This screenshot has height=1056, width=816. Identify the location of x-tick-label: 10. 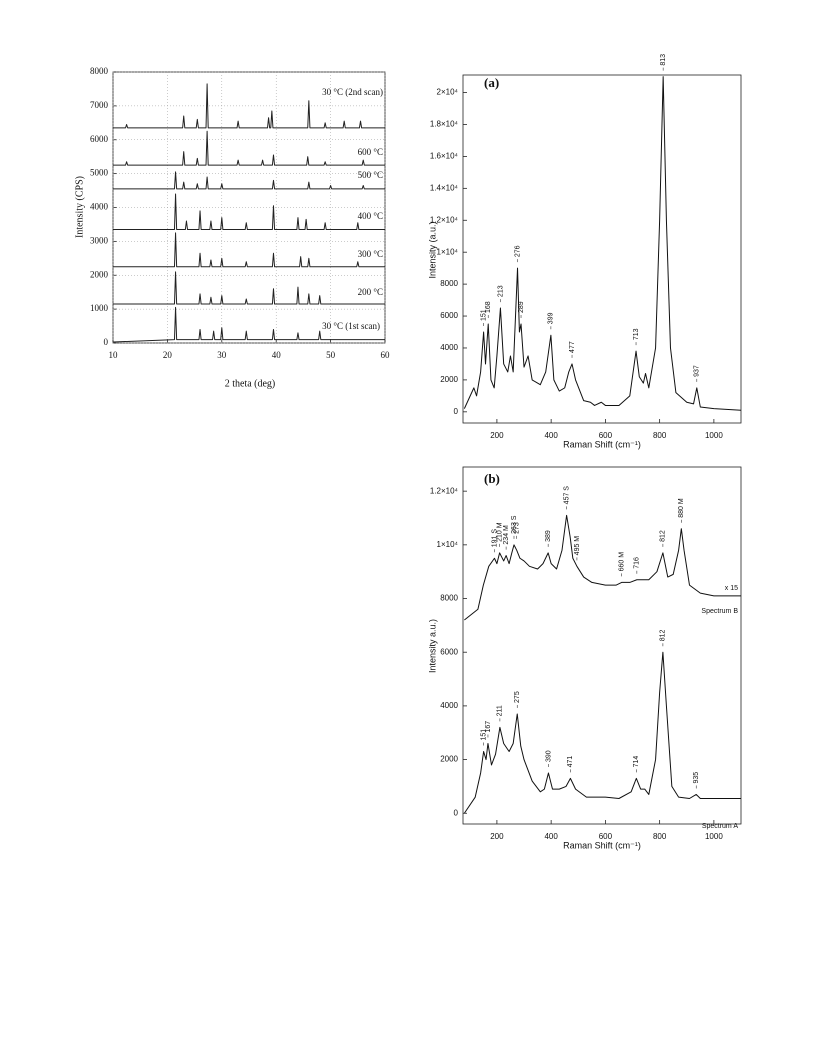
(114, 355).